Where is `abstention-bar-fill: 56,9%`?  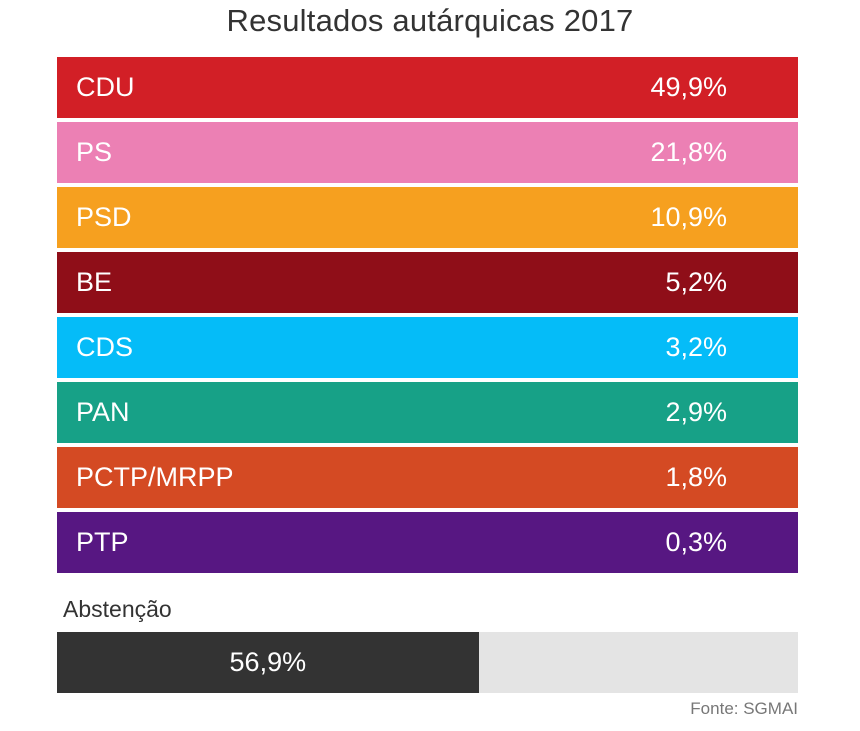 abstention-bar-fill: 56,9% is located at coordinates (268, 662).